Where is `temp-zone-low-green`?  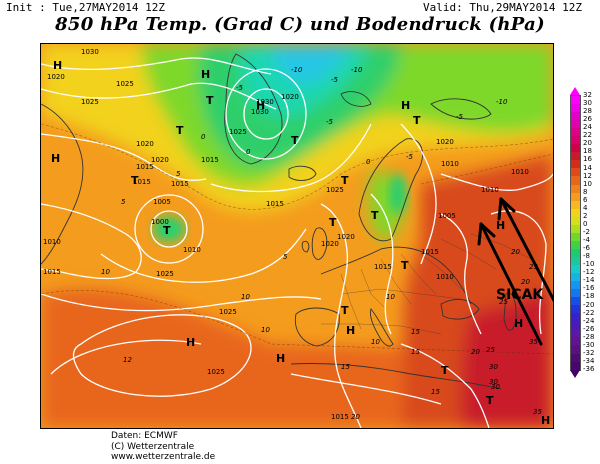
temp-zone-low-green is located at coordinates (169, 229).